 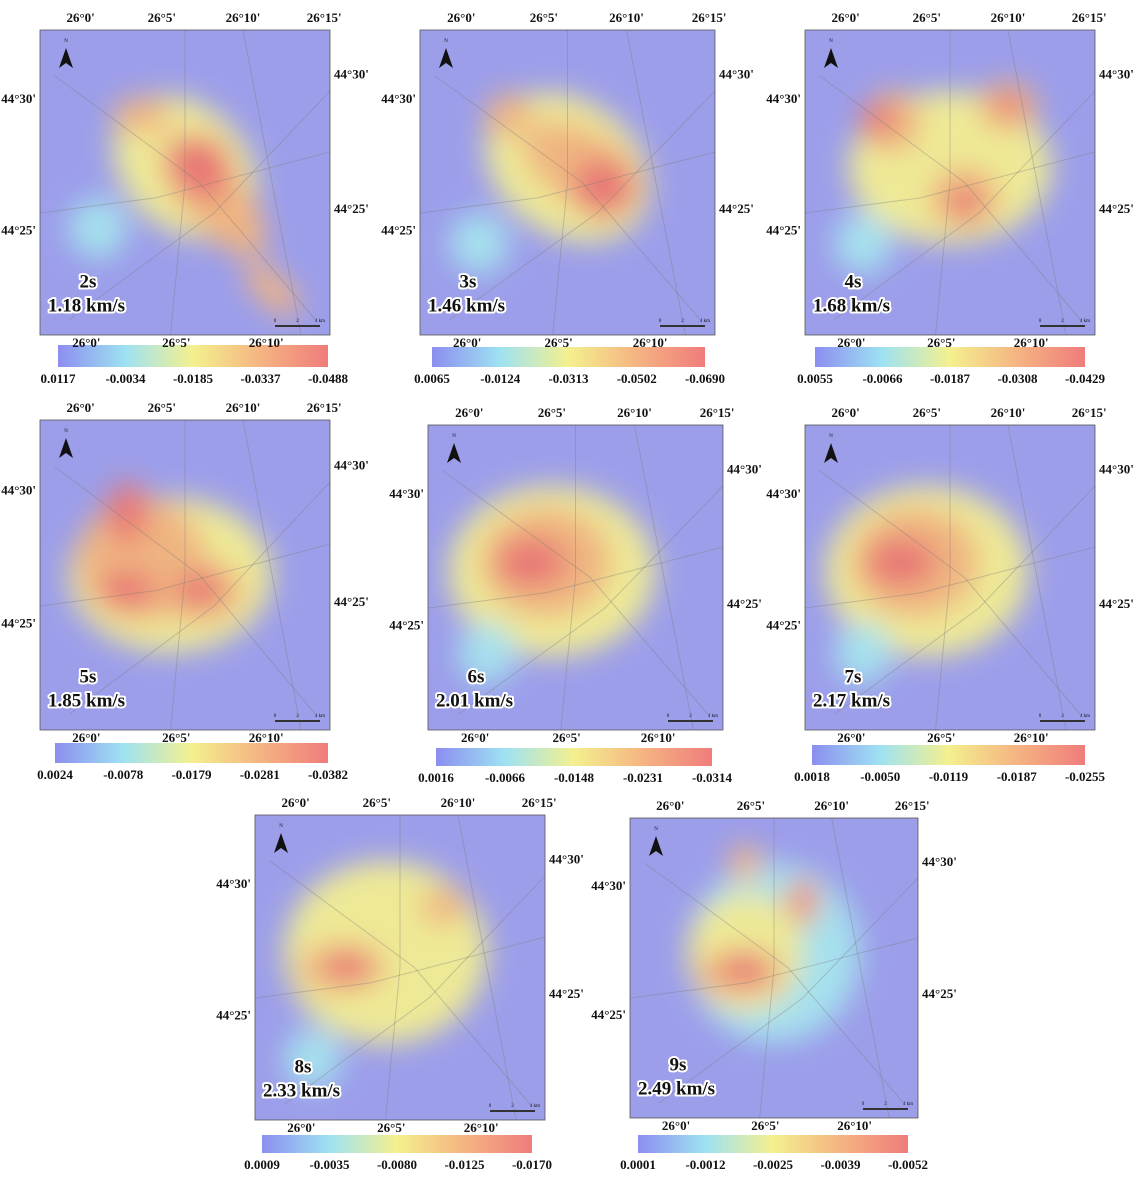 I want to click on period-label: 3s, so click(x=468, y=281).